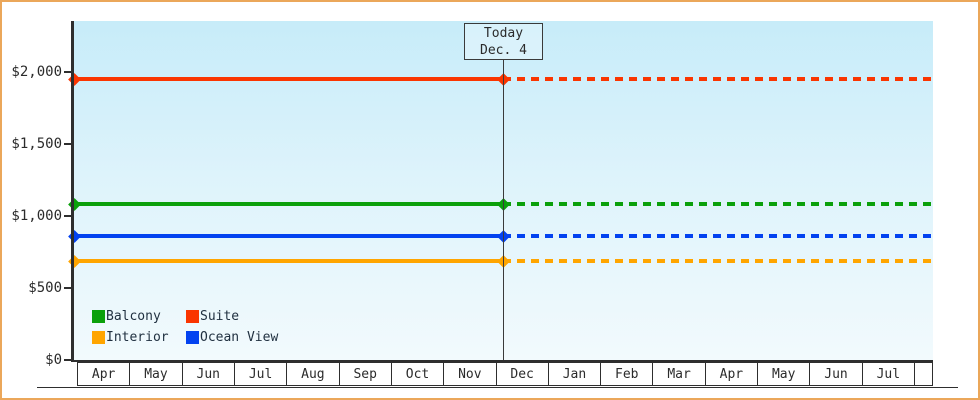 The height and width of the screenshot is (400, 980). What do you see at coordinates (718, 204) in the screenshot?
I see `series-line-balcony-dashed` at bounding box center [718, 204].